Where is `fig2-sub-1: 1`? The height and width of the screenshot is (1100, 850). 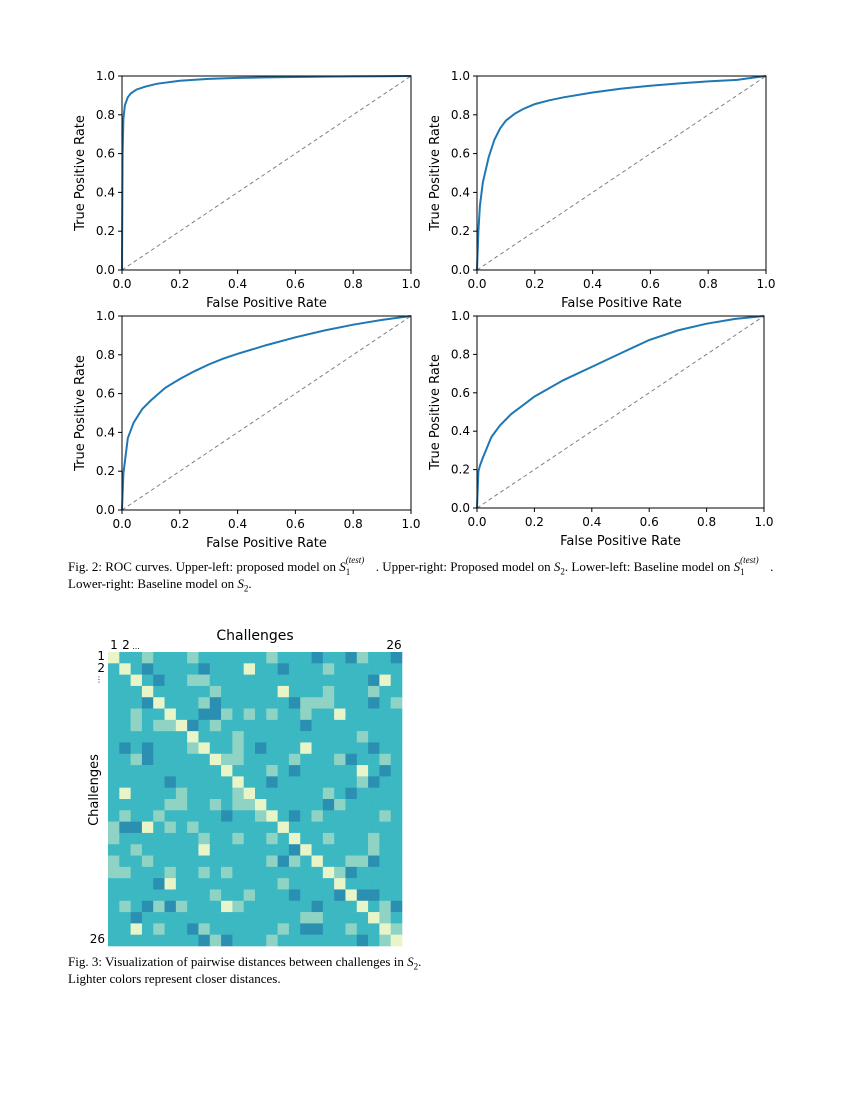
fig2-sub-1: 1 is located at coordinates (348, 572).